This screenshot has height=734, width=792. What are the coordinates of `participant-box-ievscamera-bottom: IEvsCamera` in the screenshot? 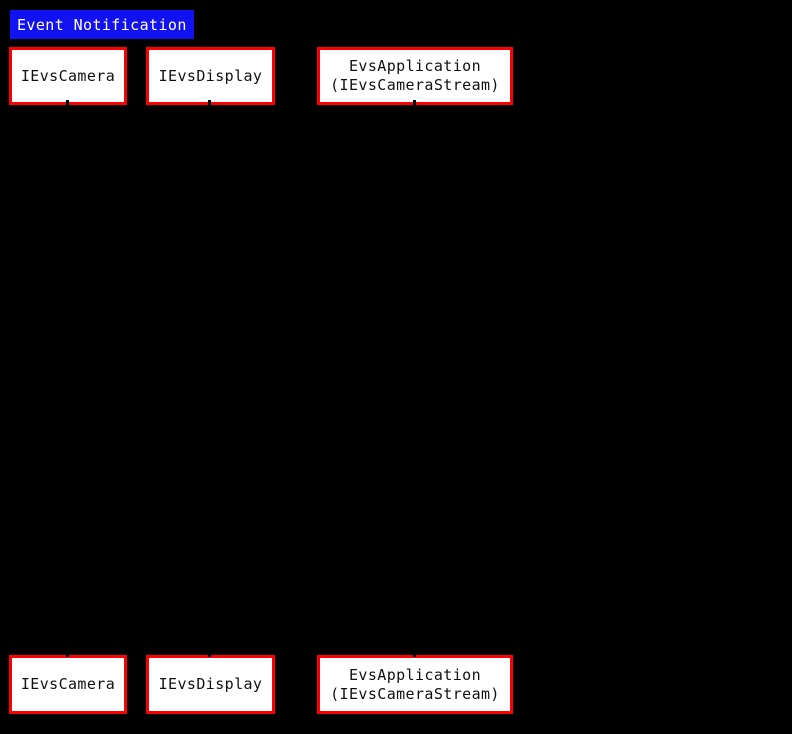 It's located at (68, 684).